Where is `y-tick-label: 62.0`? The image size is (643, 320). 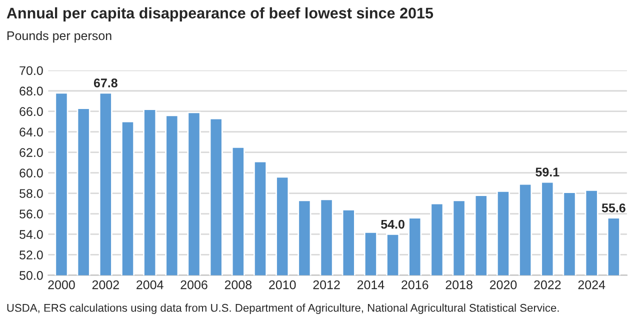 y-tick-label: 62.0 is located at coordinates (31, 152).